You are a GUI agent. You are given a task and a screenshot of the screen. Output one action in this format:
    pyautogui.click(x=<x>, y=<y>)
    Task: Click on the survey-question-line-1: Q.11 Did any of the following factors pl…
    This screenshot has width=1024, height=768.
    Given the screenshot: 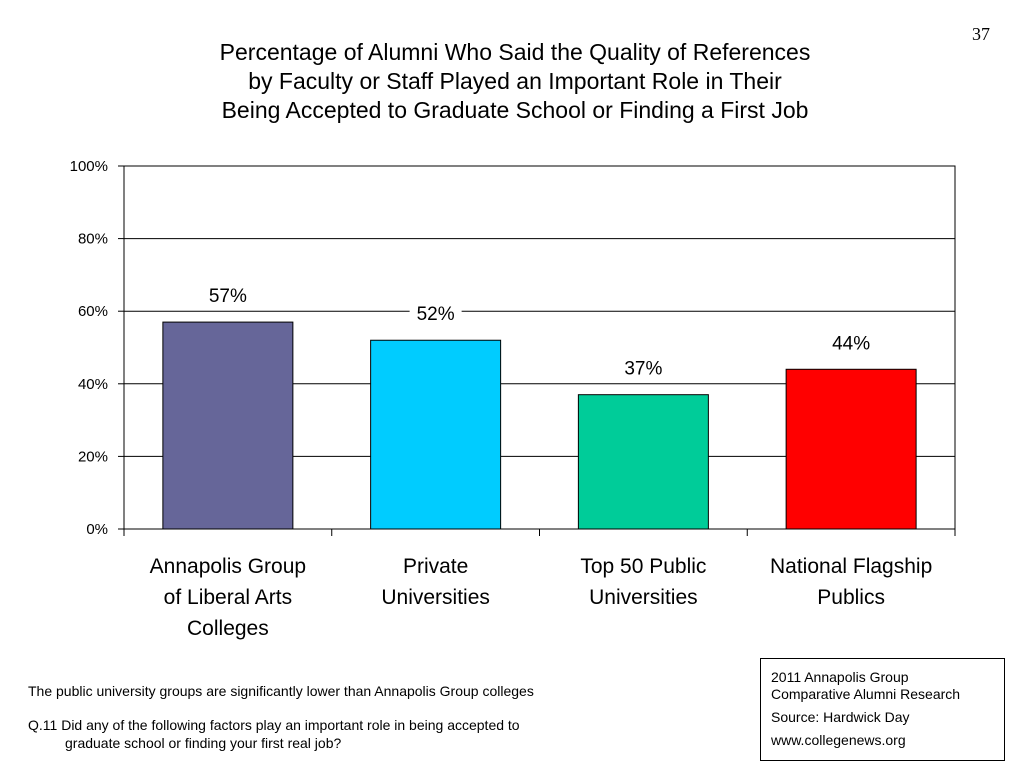 What is the action you would take?
    pyautogui.click(x=274, y=725)
    